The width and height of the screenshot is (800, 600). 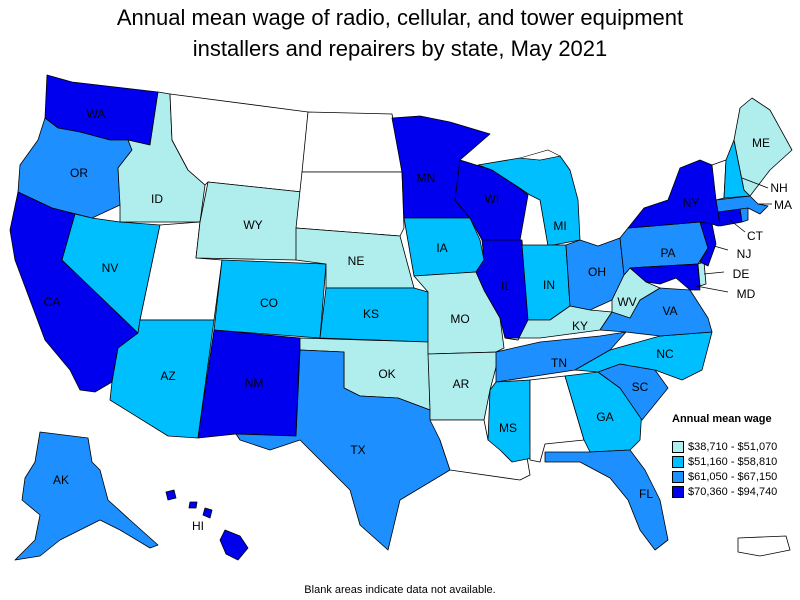 I want to click on state-label-ga: GA, so click(x=604, y=417).